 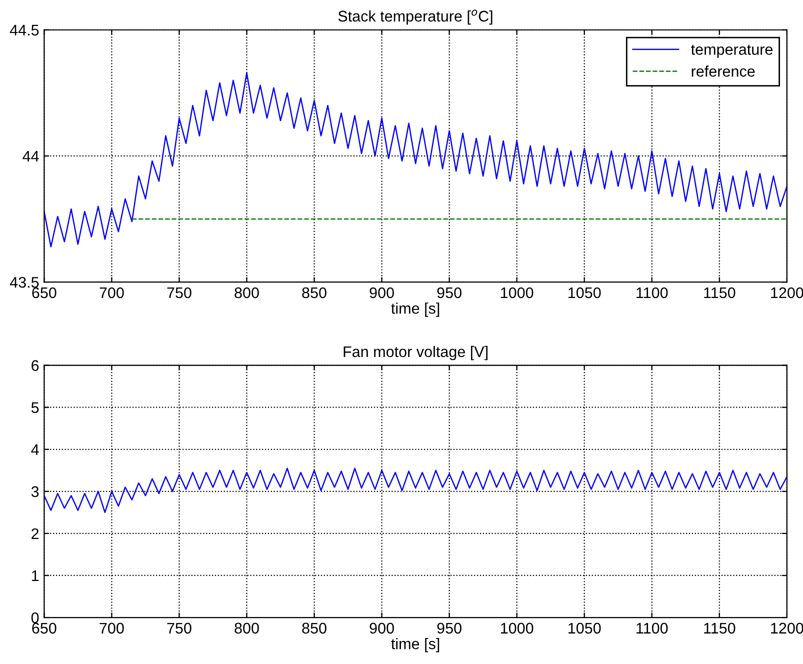 What do you see at coordinates (35, 365) in the screenshot?
I see `y-tick-label: 6` at bounding box center [35, 365].